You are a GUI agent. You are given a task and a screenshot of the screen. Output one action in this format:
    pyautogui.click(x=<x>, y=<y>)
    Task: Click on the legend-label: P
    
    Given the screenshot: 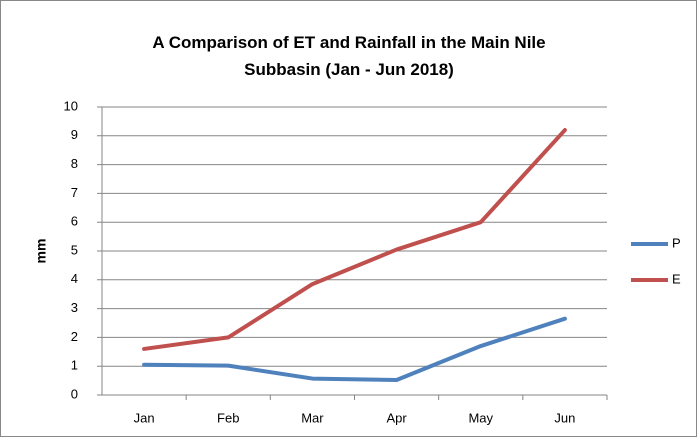 What is the action you would take?
    pyautogui.click(x=676, y=242)
    